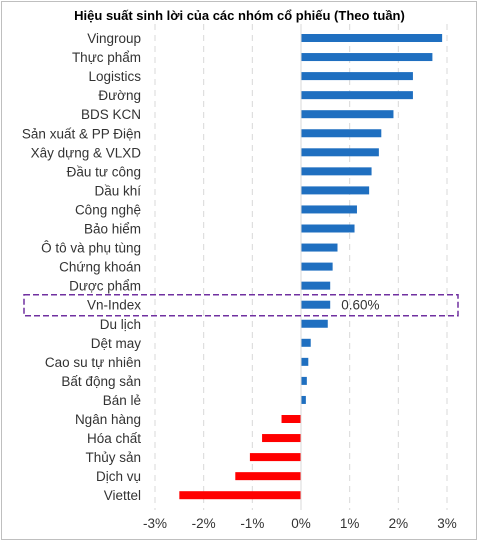 Image resolution: width=479 pixels, height=542 pixels. I want to click on category-label: Dược phẩm, so click(105, 286).